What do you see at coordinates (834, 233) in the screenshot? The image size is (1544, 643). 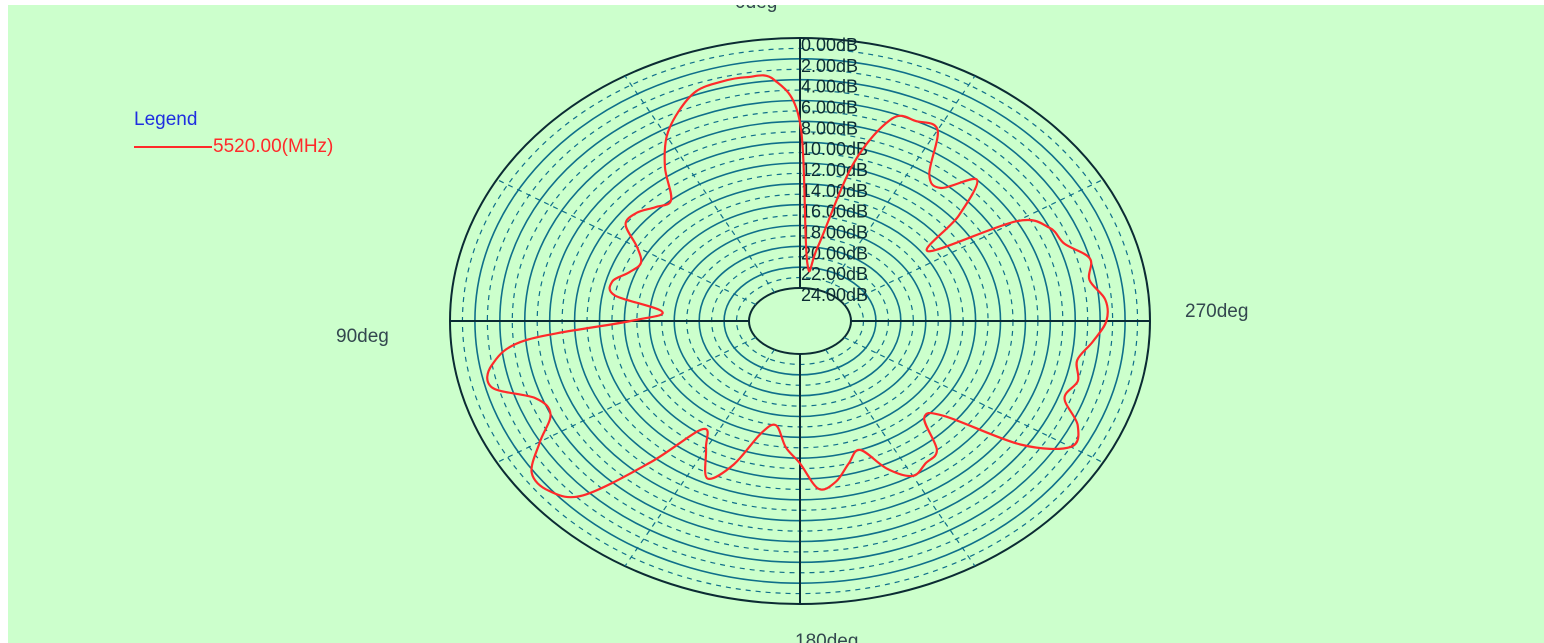 I see `radial-tick-label: 18.00dB` at bounding box center [834, 233].